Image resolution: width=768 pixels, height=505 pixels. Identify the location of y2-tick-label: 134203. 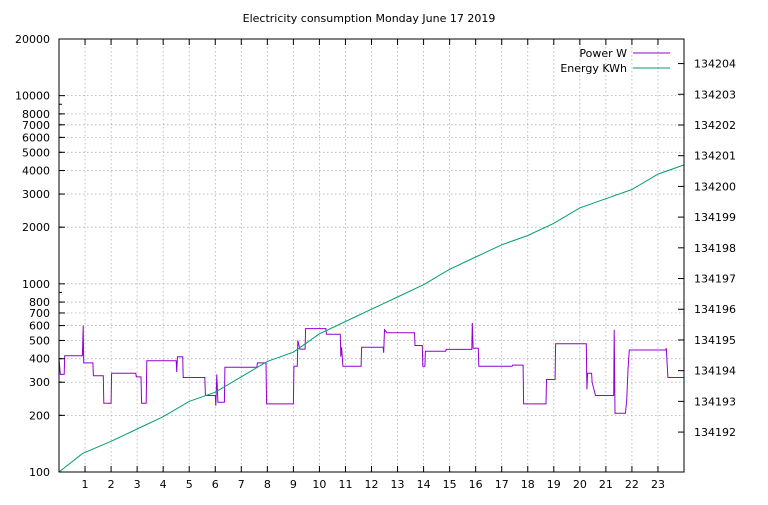
(715, 94).